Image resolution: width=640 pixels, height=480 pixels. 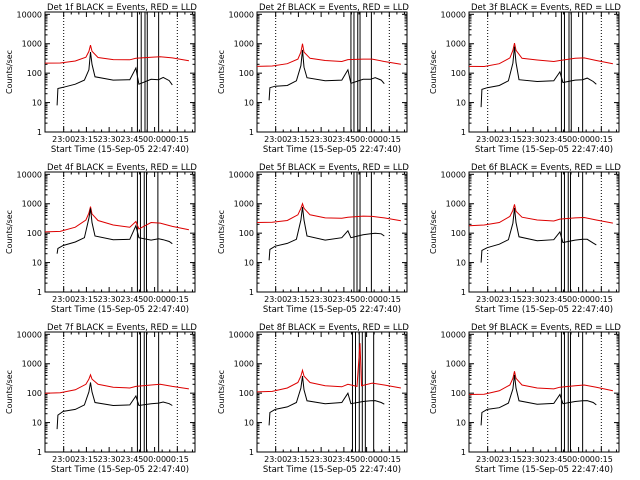 What do you see at coordinates (546, 8) in the screenshot?
I see `panel-title: Det 3f BLACK = Events, RED = LLD` at bounding box center [546, 8].